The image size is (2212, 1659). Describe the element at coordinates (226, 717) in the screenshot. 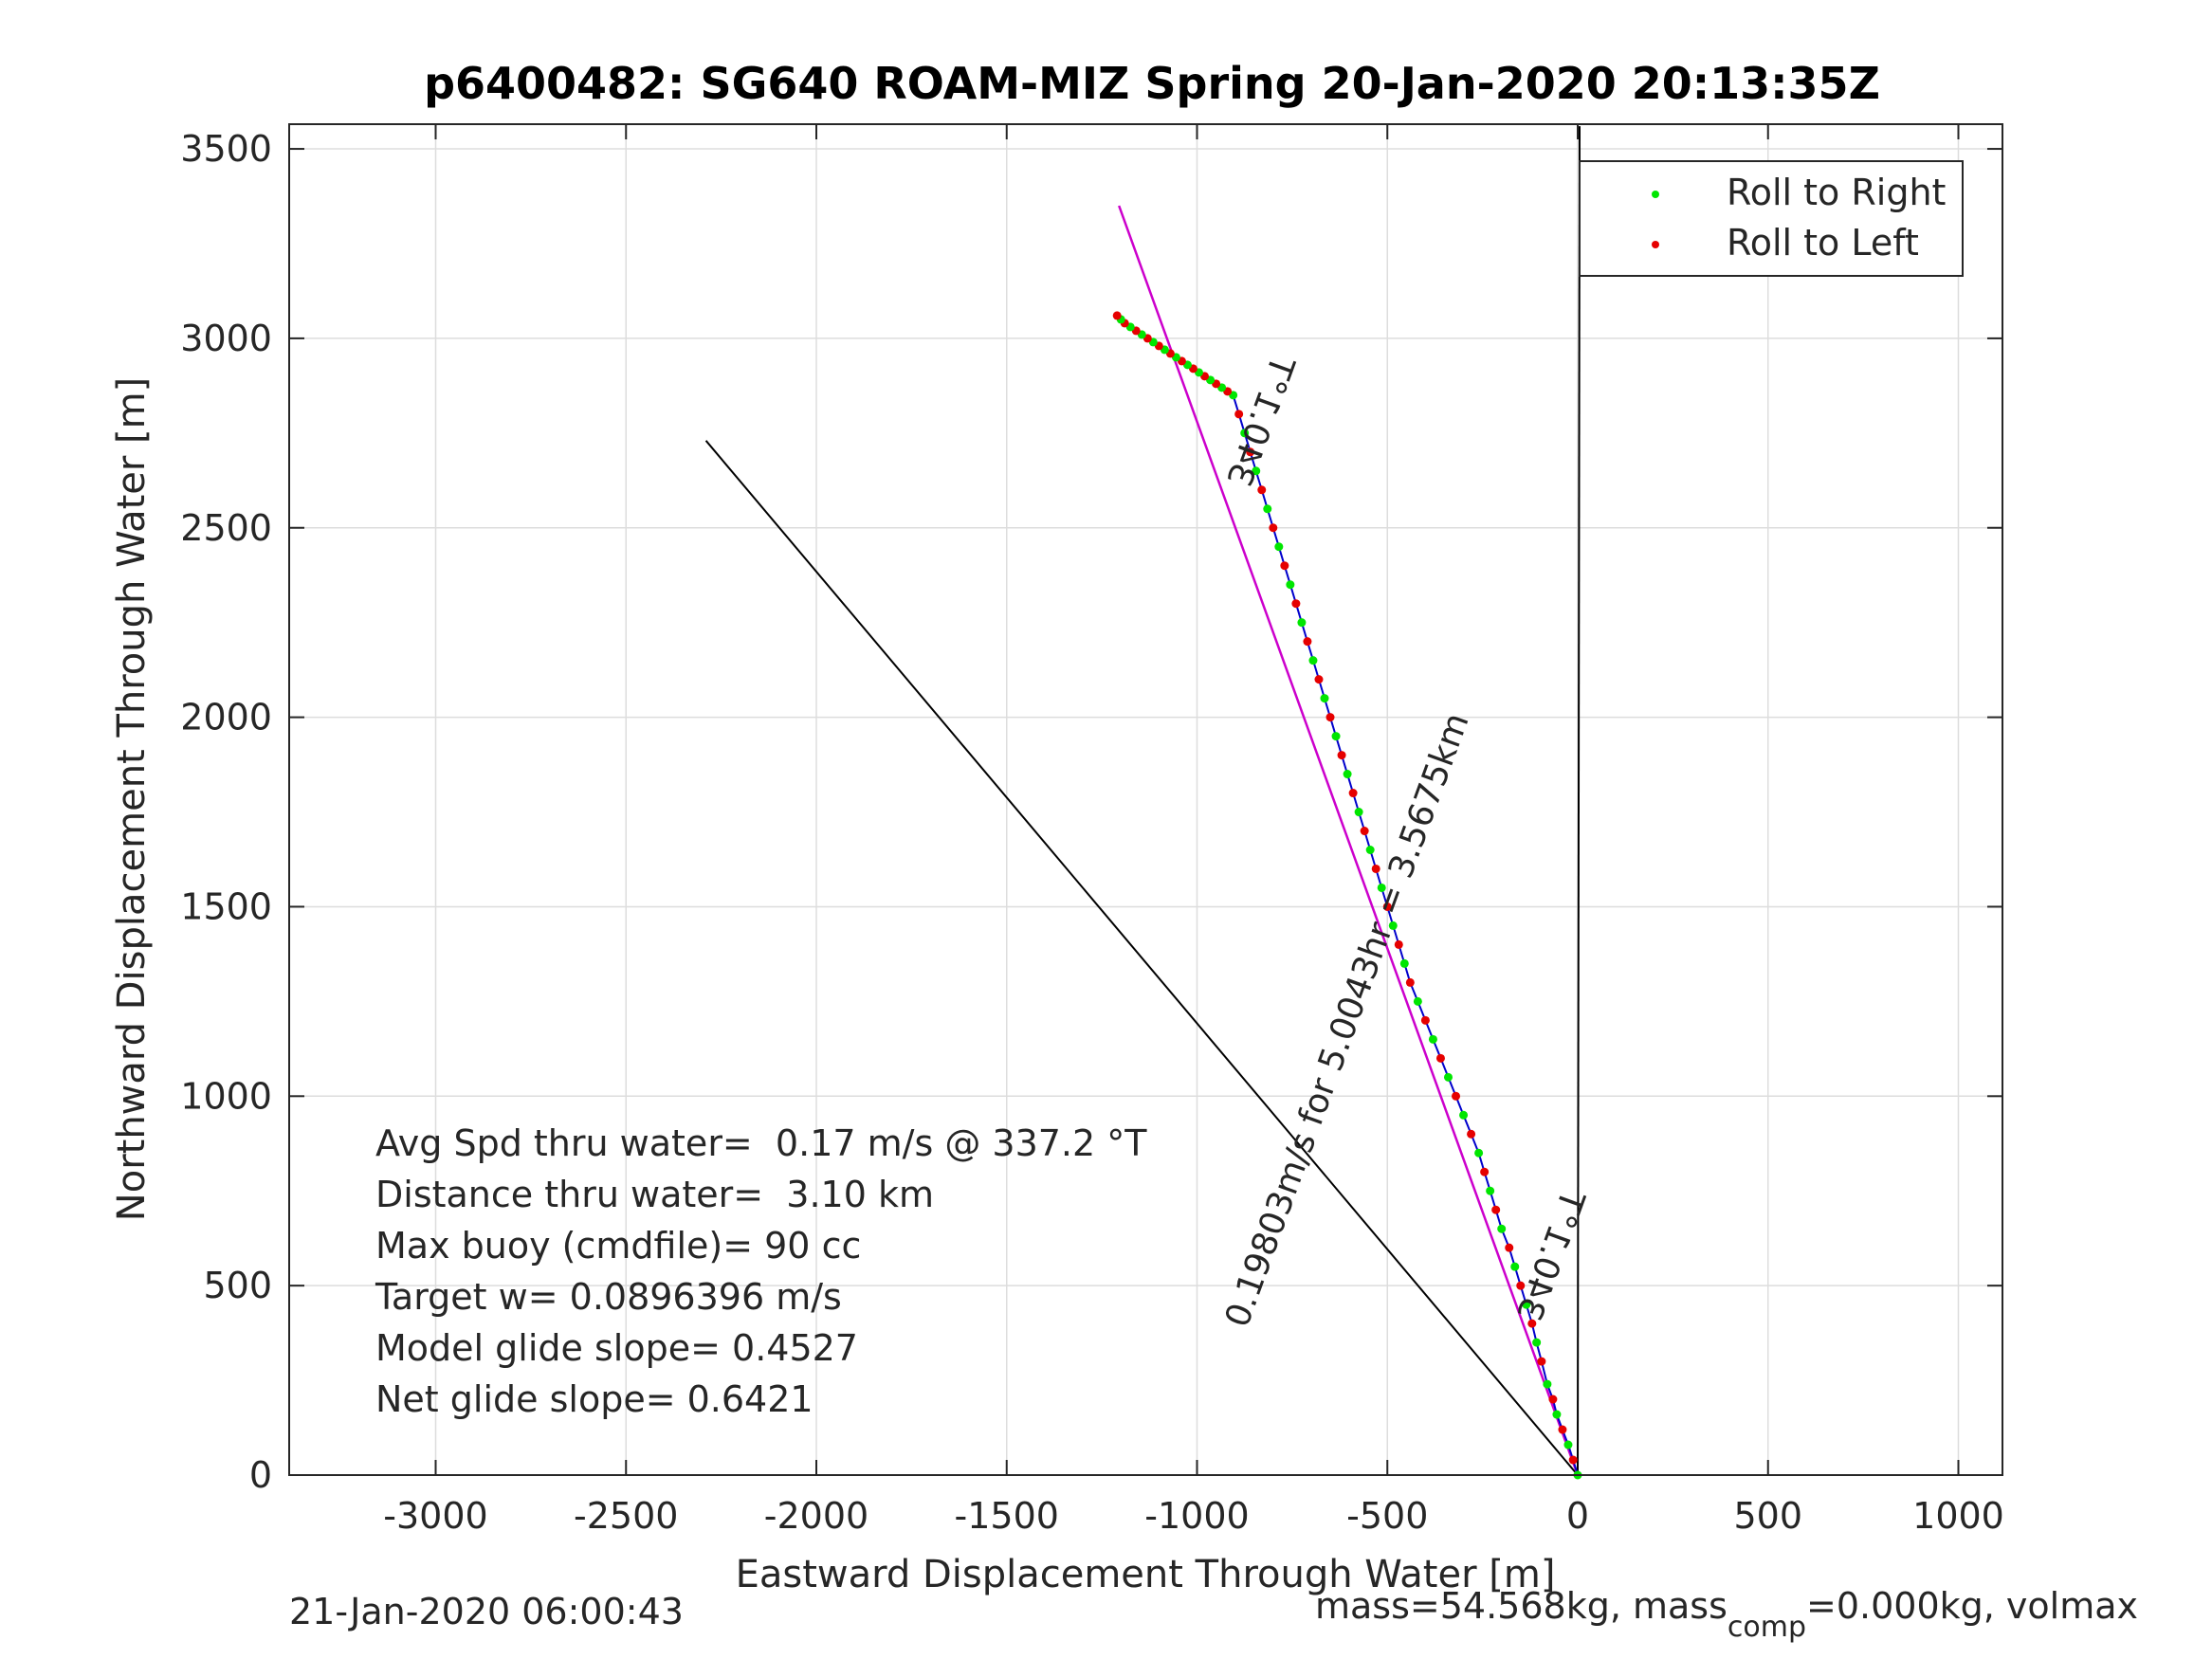

I see `y-tick-label: 2000` at that location.